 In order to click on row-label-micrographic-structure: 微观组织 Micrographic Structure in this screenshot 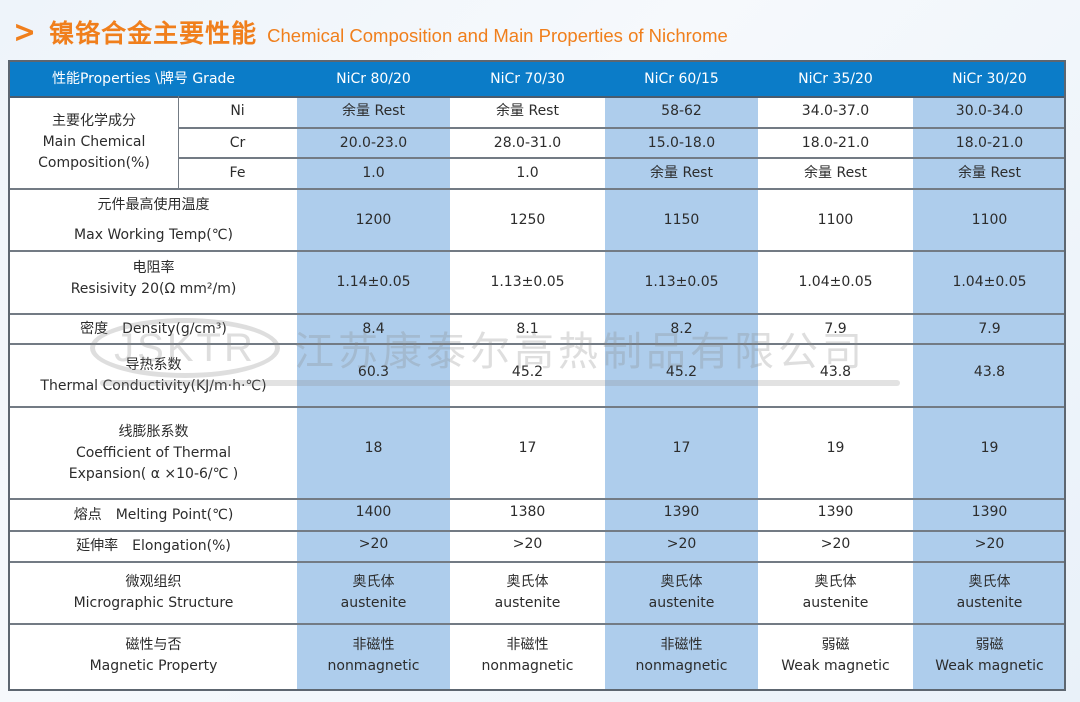, I will do `click(153, 593)`.